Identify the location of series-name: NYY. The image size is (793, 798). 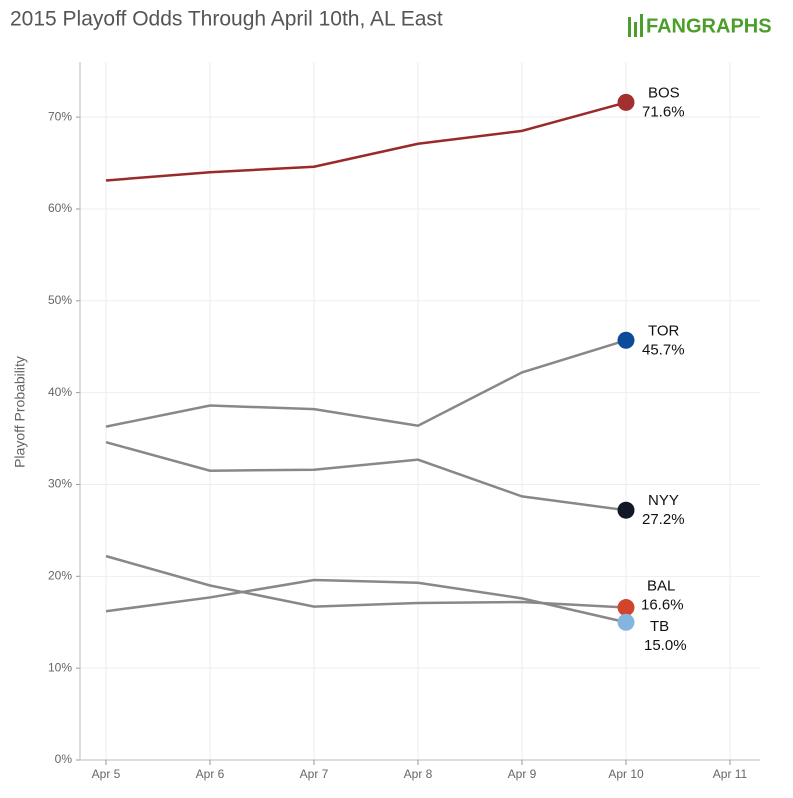
(663, 500).